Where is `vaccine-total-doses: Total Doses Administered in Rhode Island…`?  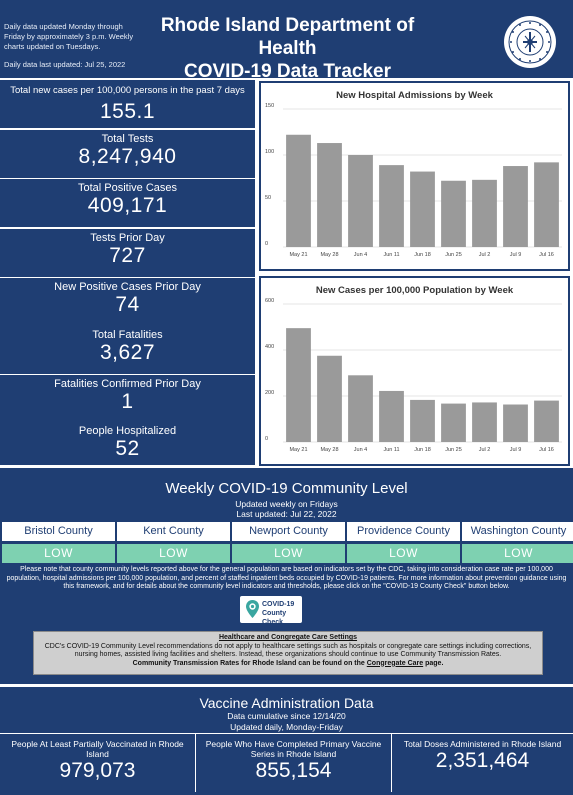
vaccine-total-doses: Total Doses Administered in Rhode Island… is located at coordinates (482, 762).